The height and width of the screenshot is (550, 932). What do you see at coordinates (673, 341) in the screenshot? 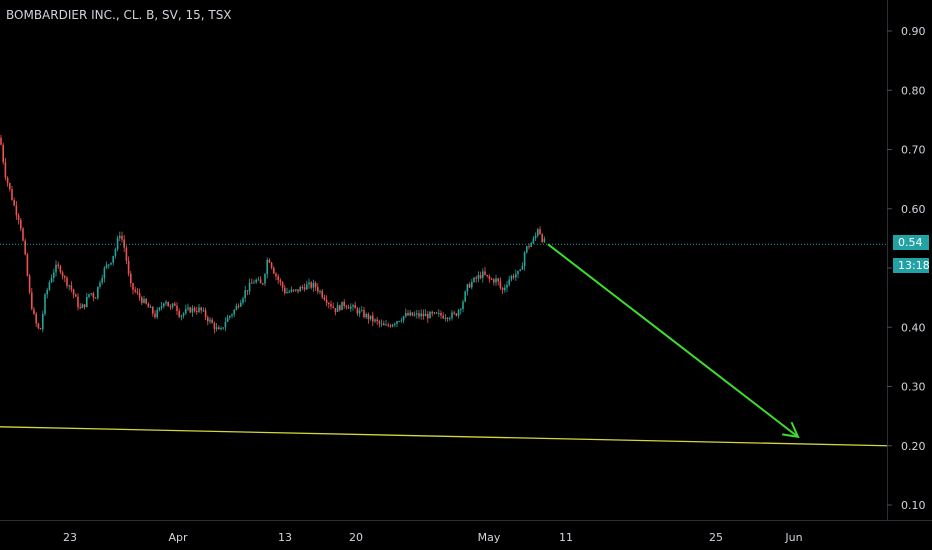
I see `projection-arrow` at bounding box center [673, 341].